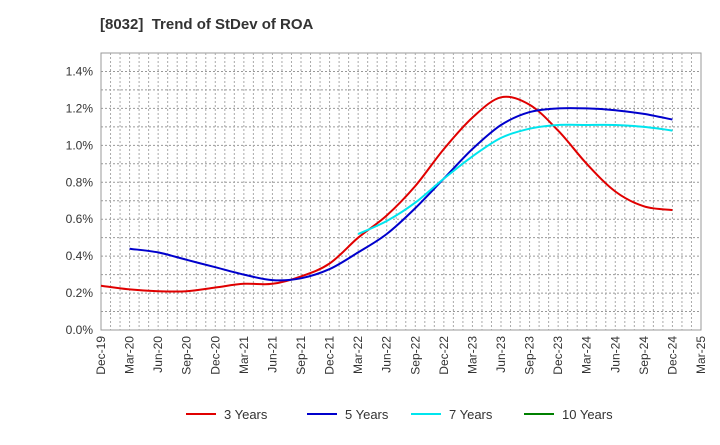  I want to click on y-tick-label: 0.0%, so click(80, 330).